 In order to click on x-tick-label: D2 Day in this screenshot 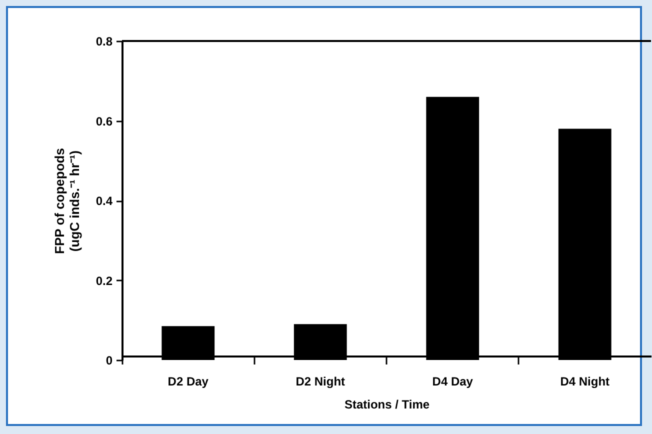, I will do `click(188, 381)`.